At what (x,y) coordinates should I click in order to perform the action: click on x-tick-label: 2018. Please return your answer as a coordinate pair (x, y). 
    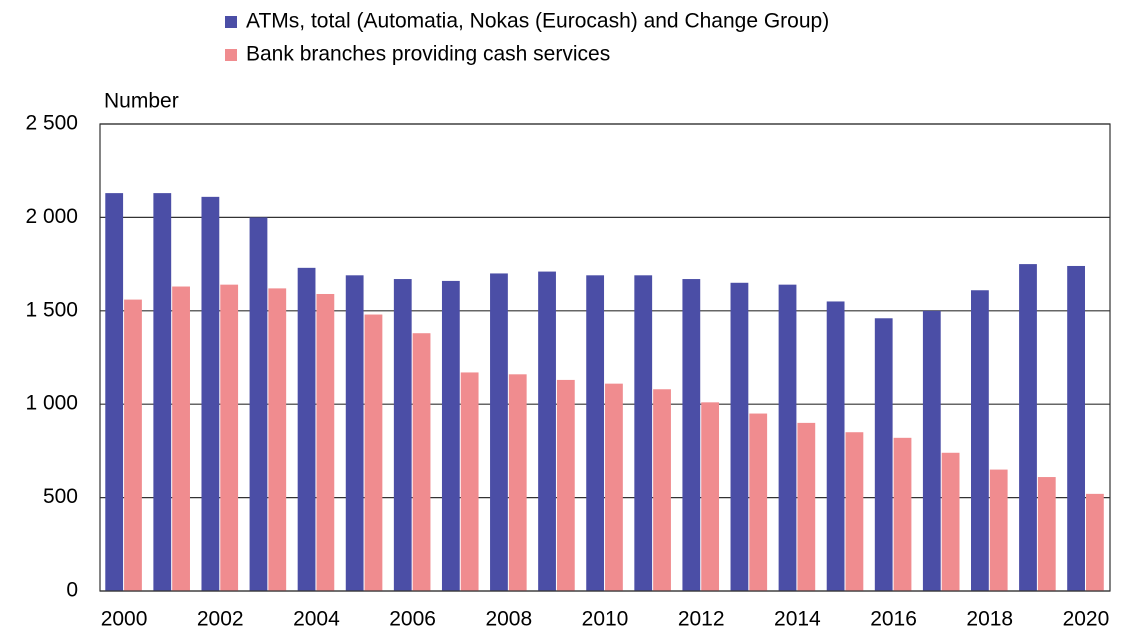
    Looking at the image, I should click on (989, 619).